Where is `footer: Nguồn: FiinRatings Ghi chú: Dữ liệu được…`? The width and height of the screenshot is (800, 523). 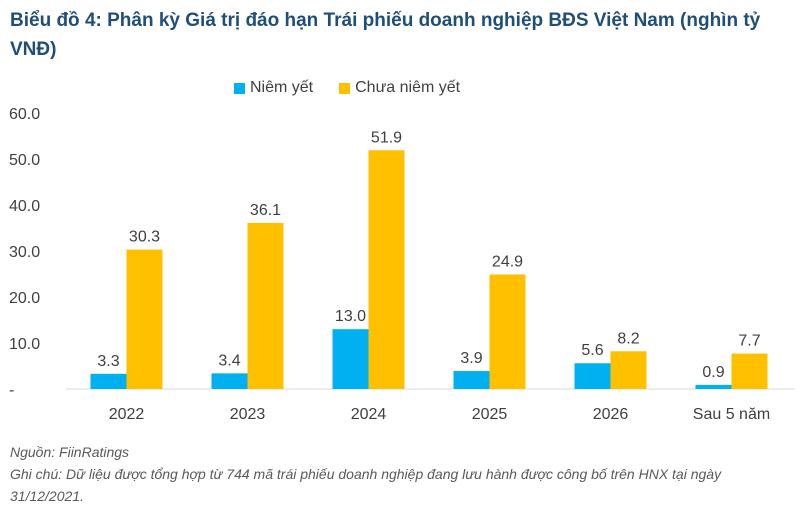 footer: Nguồn: FiinRatings Ghi chú: Dữ liệu được… is located at coordinates (400, 474).